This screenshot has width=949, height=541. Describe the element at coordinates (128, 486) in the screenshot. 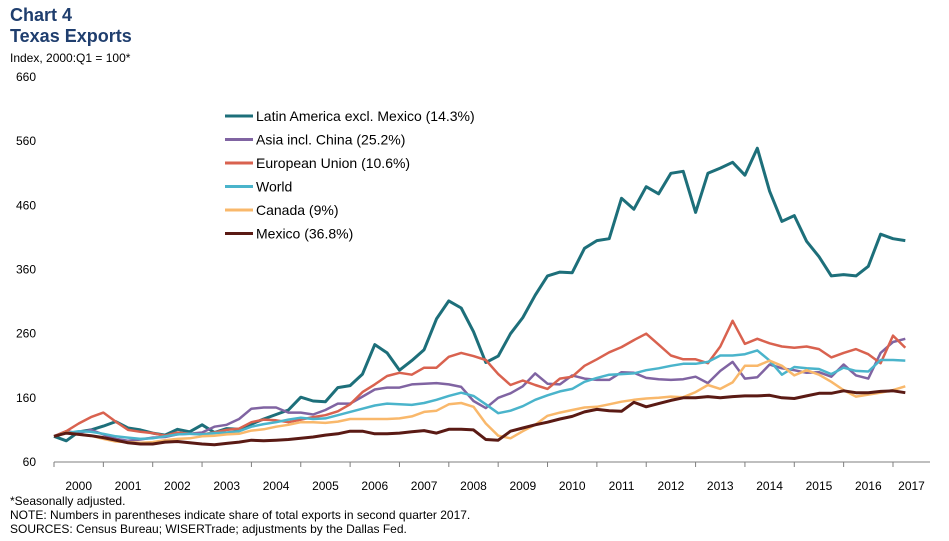

I see `x-tick-label: 2001` at that location.